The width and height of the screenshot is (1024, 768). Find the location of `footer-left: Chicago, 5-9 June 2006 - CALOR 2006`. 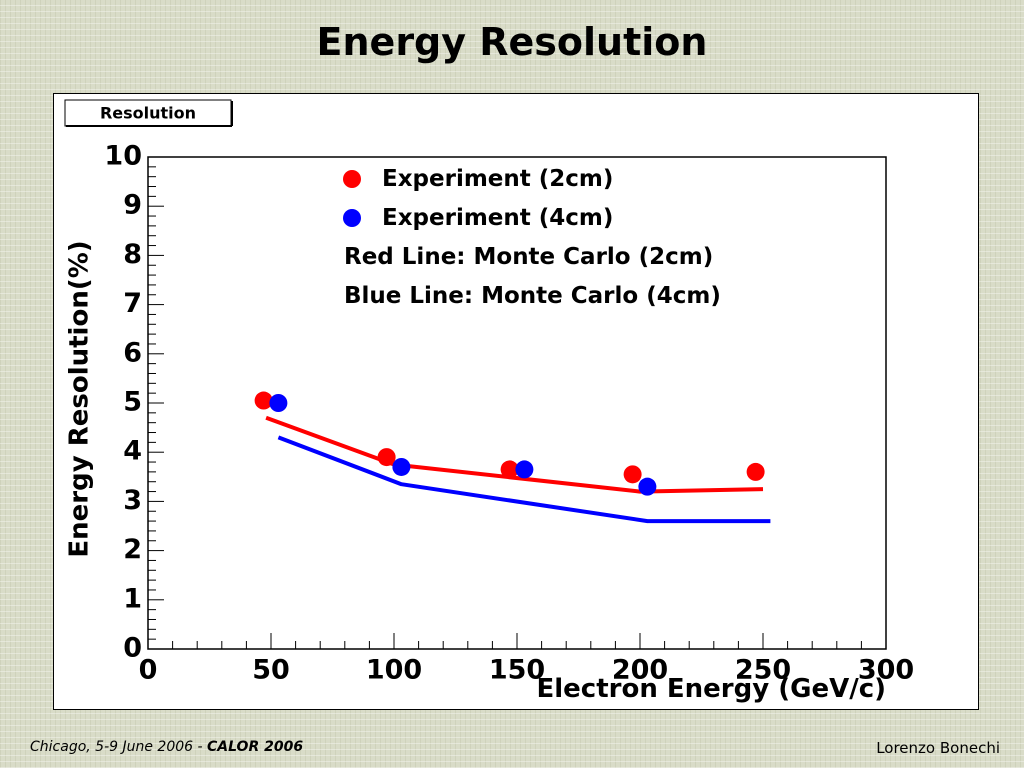

footer-left: Chicago, 5-9 June 2006 - CALOR 2006 is located at coordinates (166, 747).